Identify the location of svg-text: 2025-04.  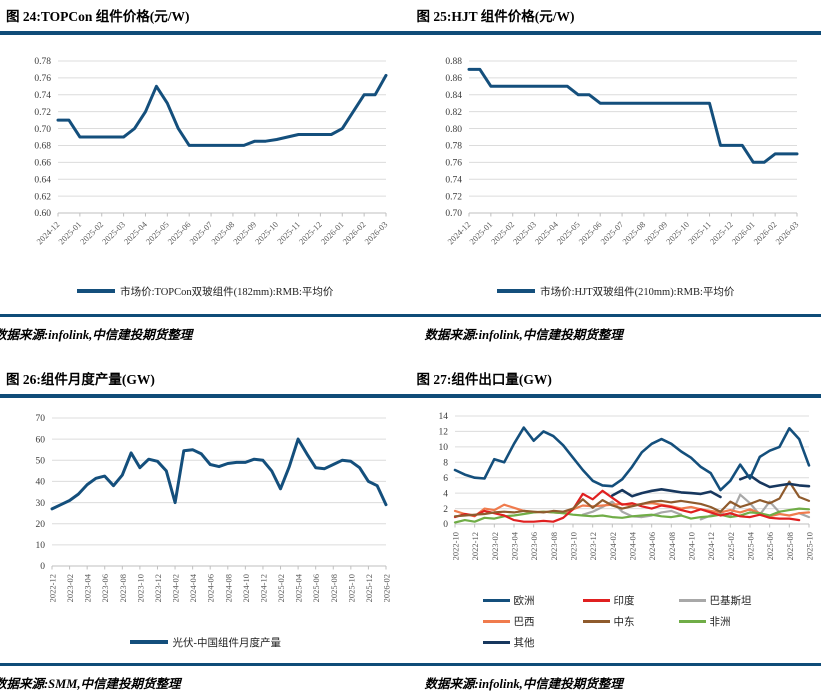
(299, 587).